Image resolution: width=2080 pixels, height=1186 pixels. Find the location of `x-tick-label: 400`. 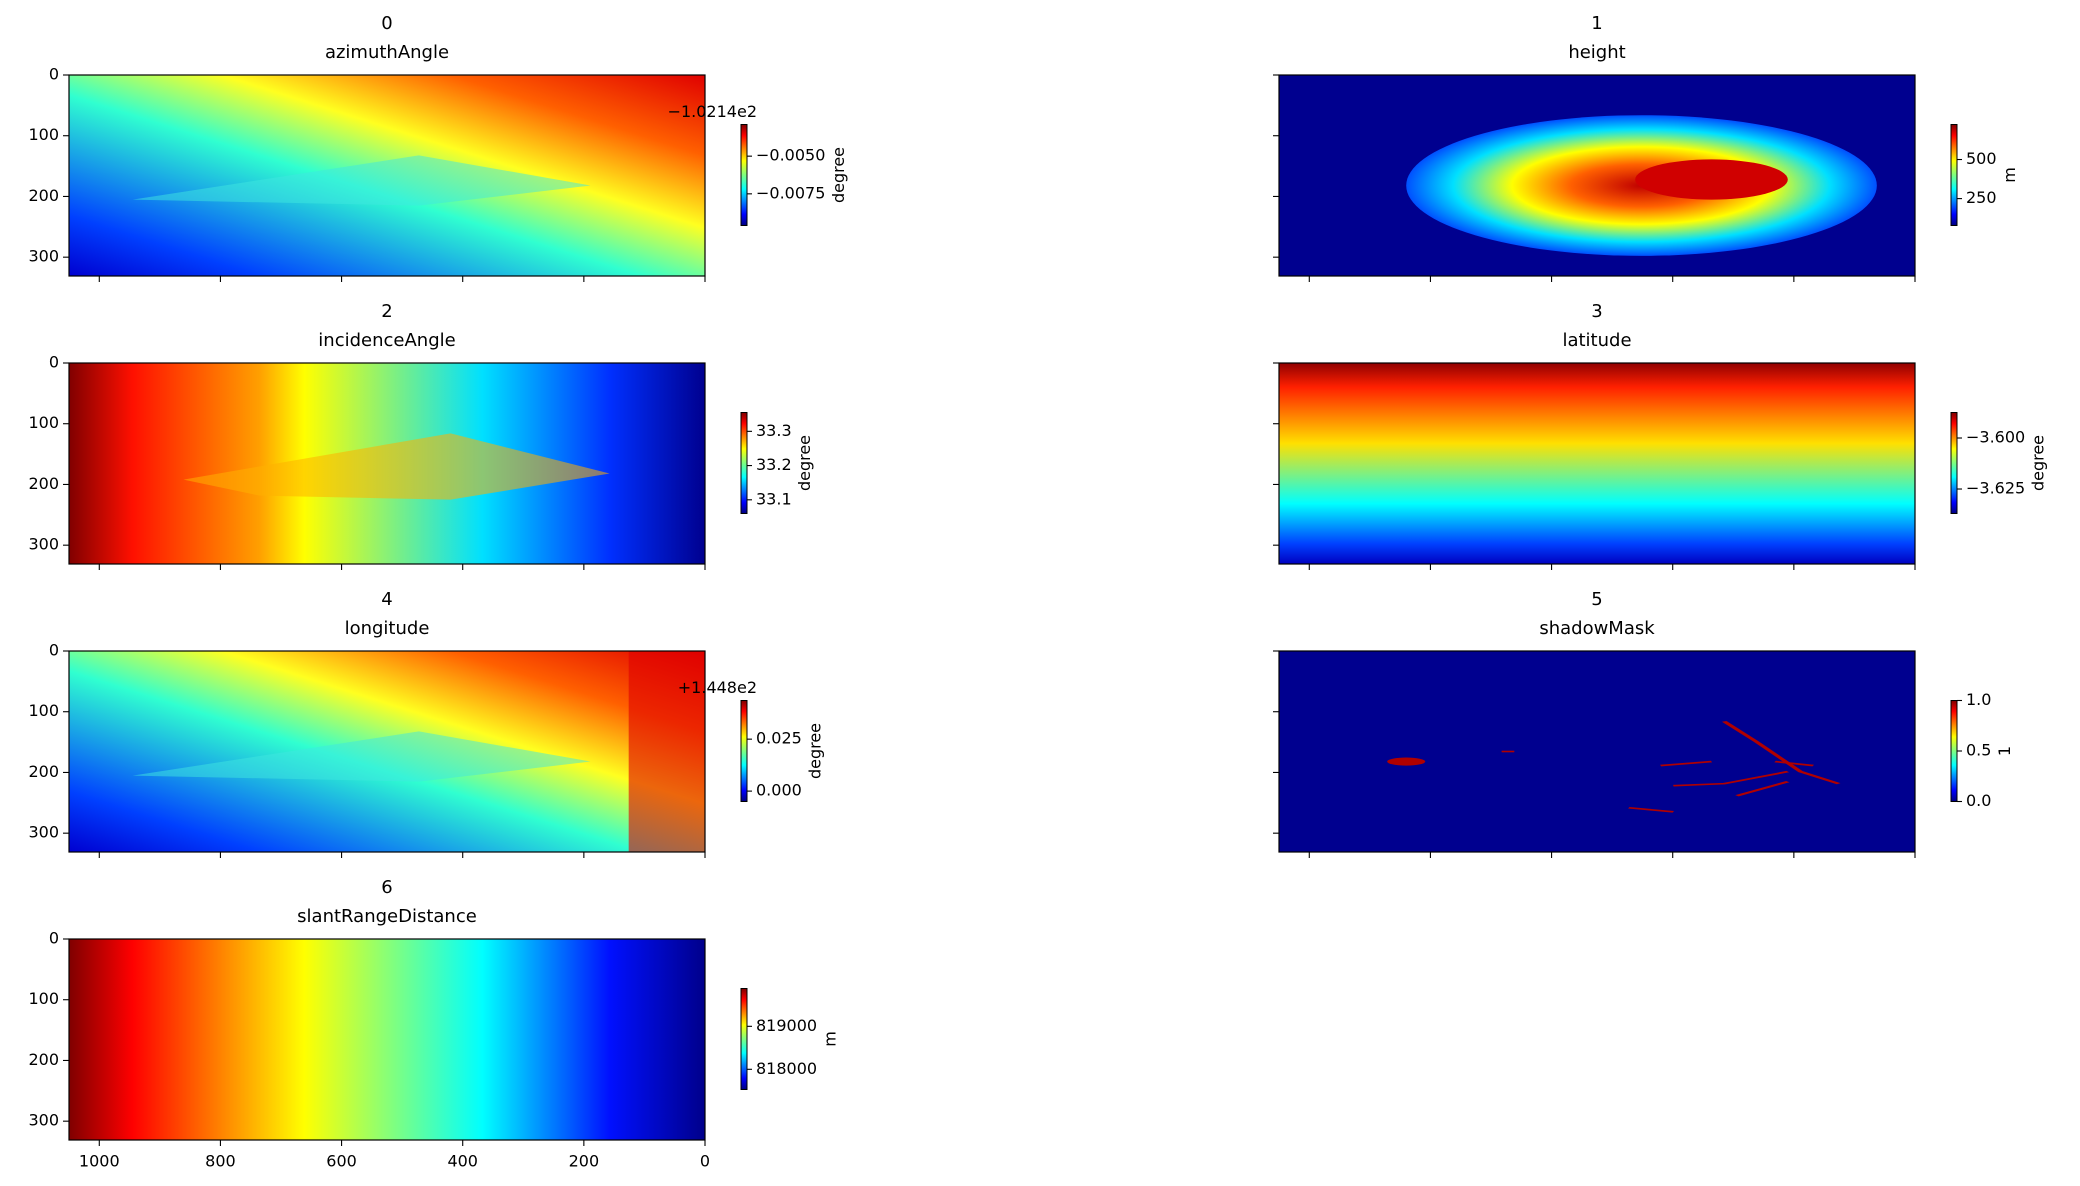

x-tick-label: 400 is located at coordinates (462, 1161).